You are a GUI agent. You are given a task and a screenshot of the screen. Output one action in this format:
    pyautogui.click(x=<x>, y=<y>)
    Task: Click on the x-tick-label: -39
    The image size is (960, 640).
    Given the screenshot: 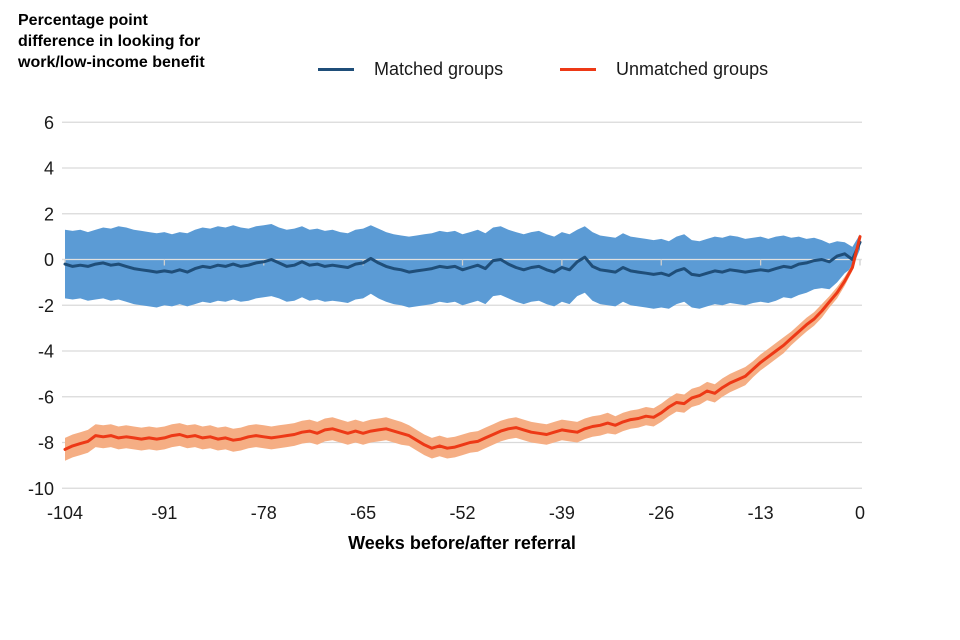 What is the action you would take?
    pyautogui.click(x=562, y=513)
    